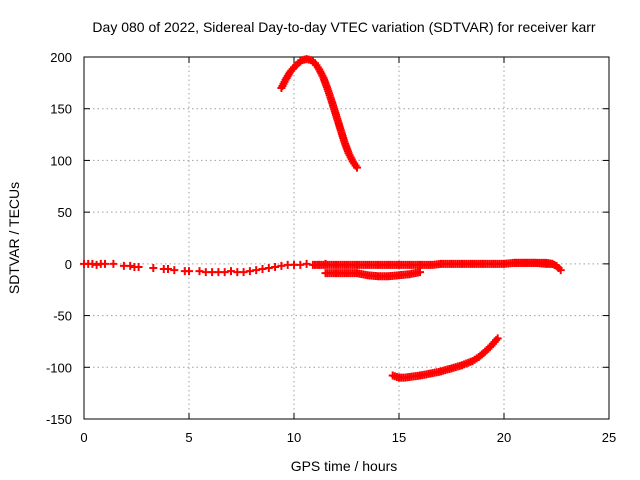 This screenshot has width=640, height=480. Describe the element at coordinates (609, 437) in the screenshot. I see `x-tick-label: 25` at that location.